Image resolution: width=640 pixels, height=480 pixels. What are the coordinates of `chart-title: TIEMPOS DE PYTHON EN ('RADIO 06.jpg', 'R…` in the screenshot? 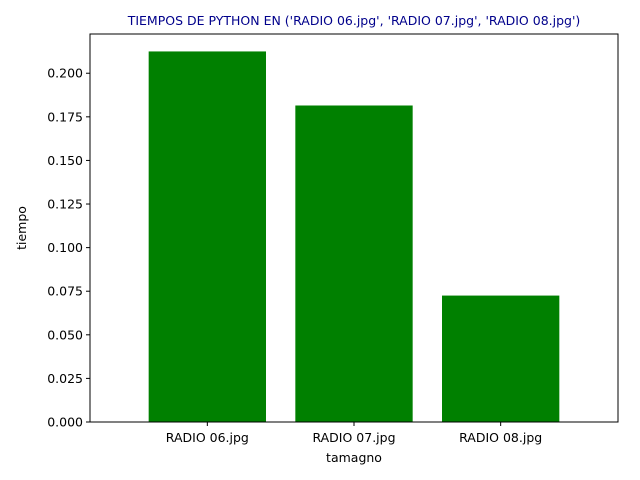 It's located at (354, 20).